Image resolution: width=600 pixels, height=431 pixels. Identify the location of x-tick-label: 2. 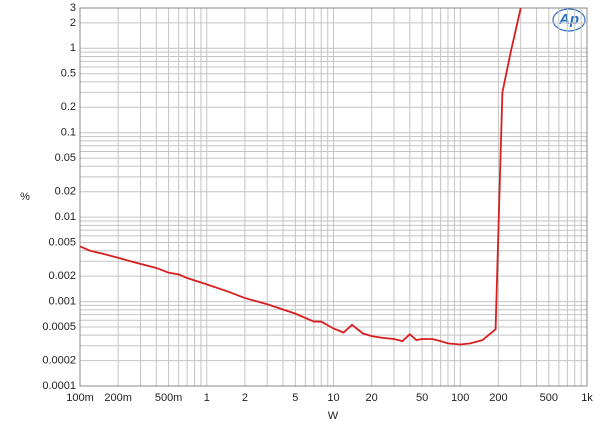
(245, 398).